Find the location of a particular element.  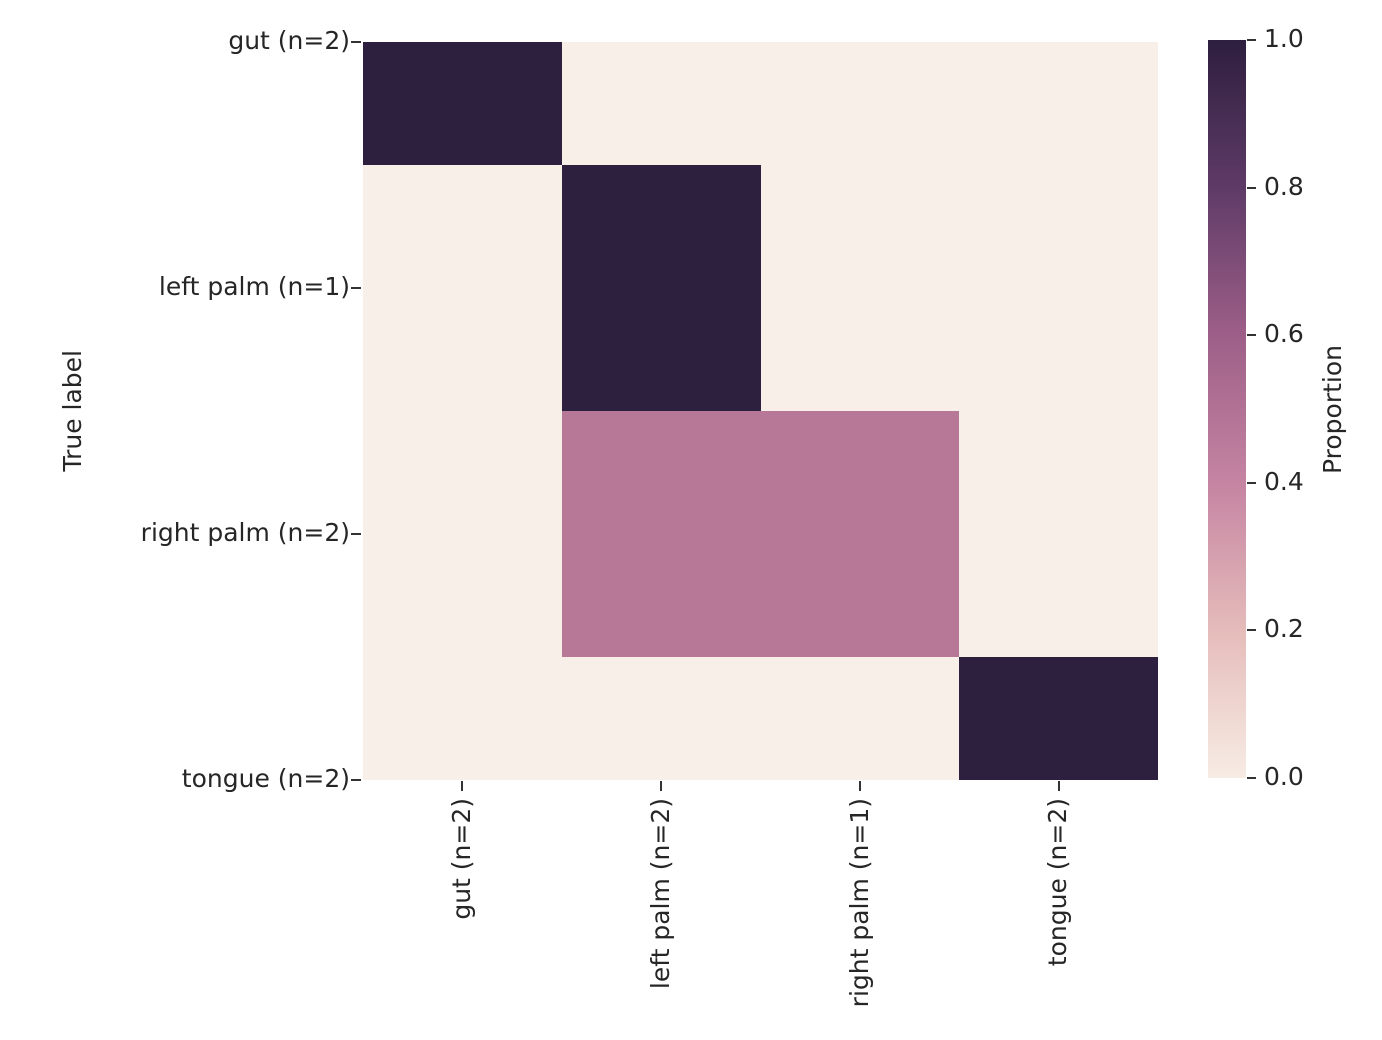

x-tick-label-text: tongue (n=2) is located at coordinates (1058, 882).